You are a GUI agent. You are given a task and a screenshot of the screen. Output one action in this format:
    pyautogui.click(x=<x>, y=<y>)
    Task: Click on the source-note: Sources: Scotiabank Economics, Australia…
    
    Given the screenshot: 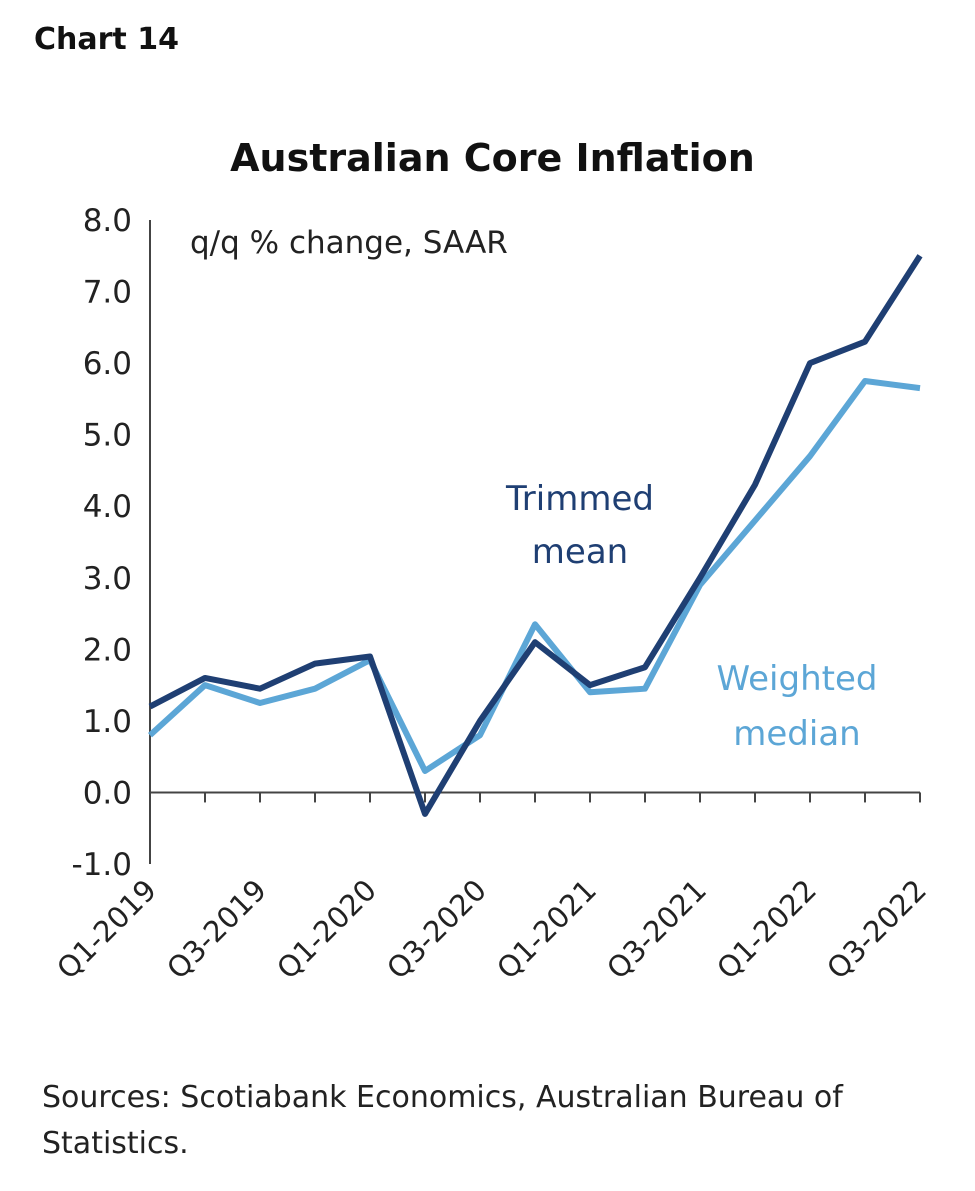 What is the action you would take?
    pyautogui.click(x=442, y=1120)
    